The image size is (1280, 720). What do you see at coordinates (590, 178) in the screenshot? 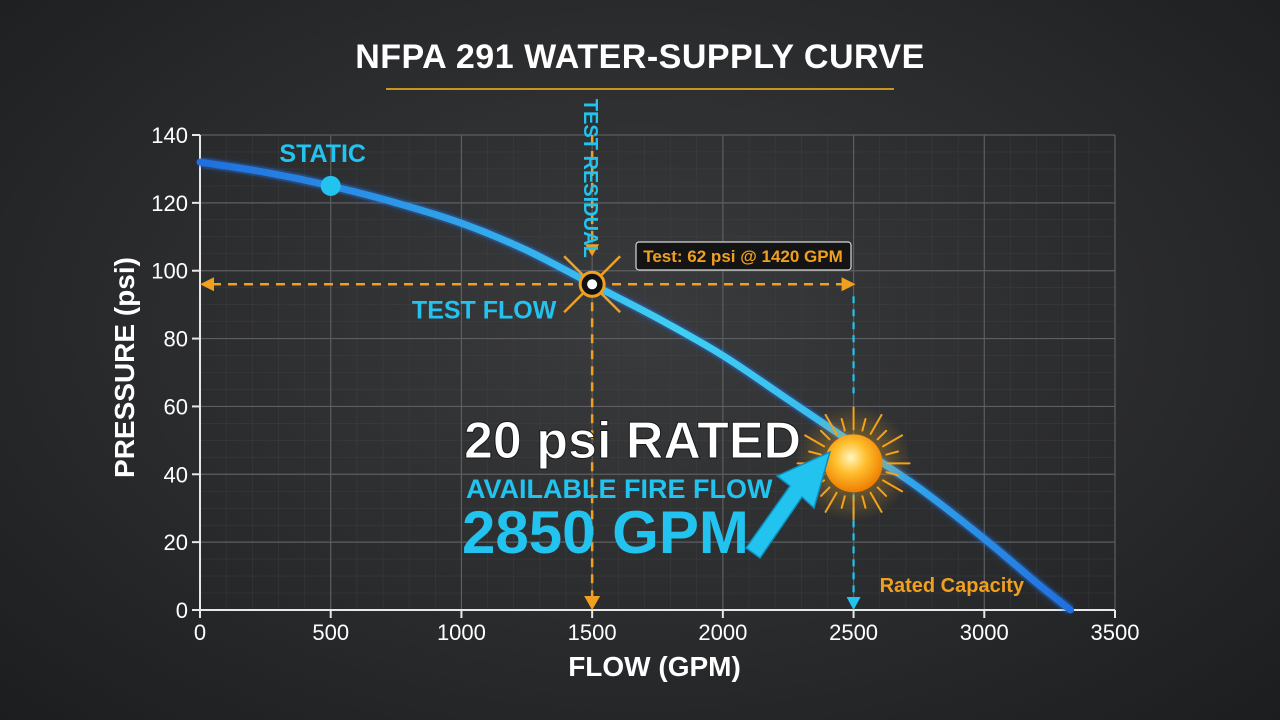
I see `test-residual-label: TEST RESIDUAL` at bounding box center [590, 178].